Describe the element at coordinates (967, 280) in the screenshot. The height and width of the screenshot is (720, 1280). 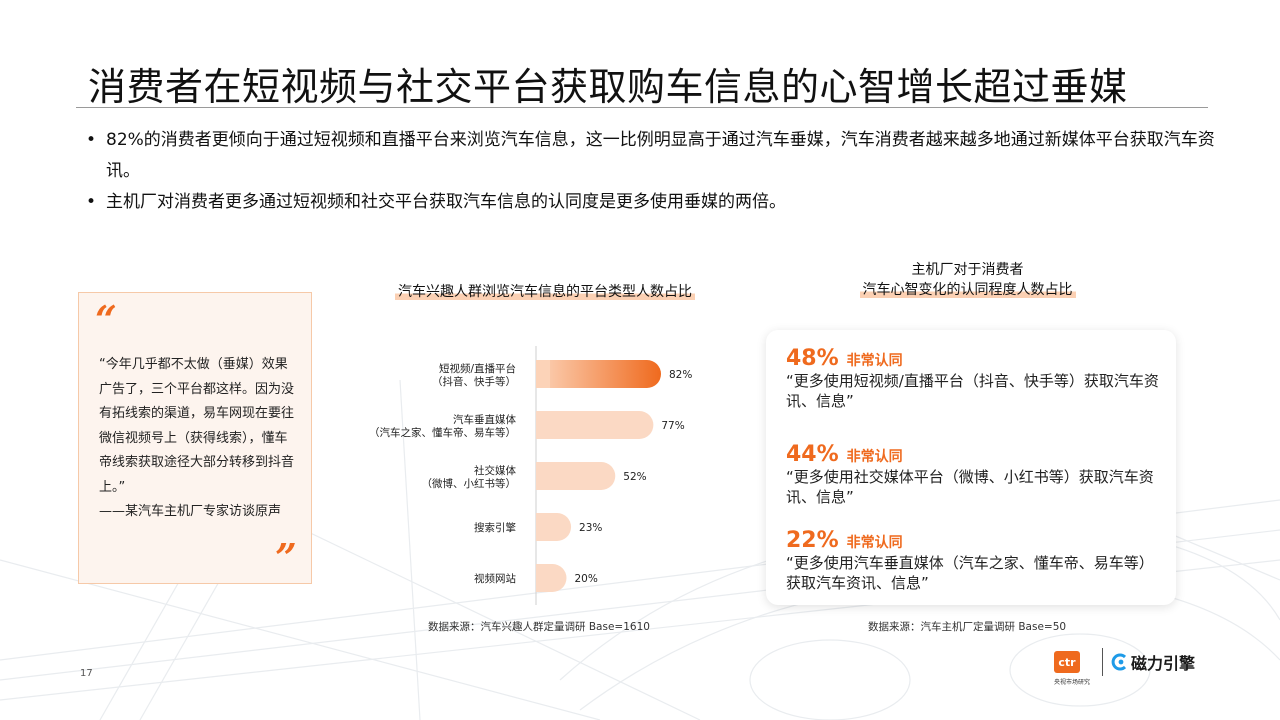
I see `right-chart-title: 主机厂对于消费者 汽车心智变化的认同程度人数占比` at that location.